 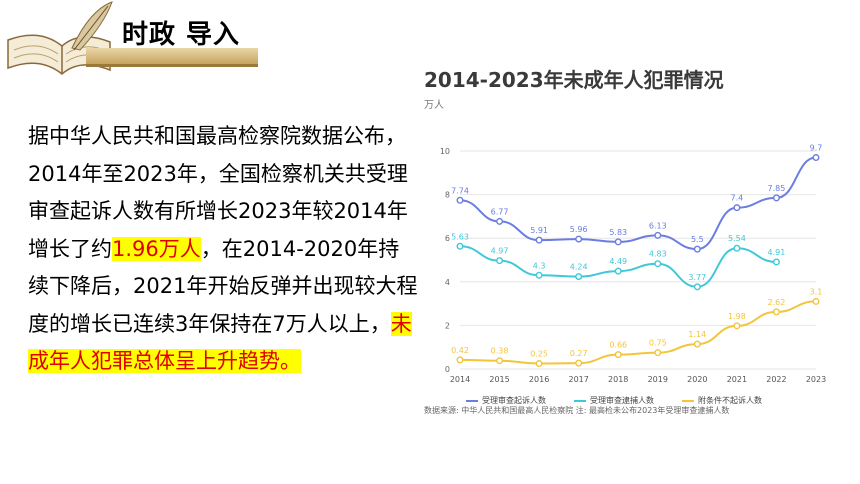 I want to click on quill-icon, so click(x=92, y=26).